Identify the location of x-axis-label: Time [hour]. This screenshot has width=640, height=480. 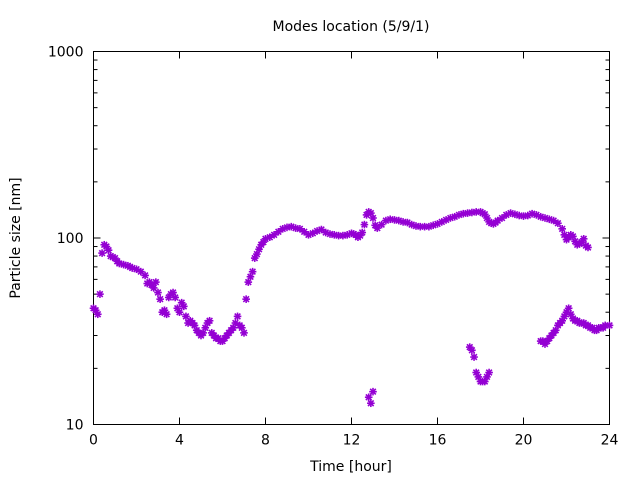
(350, 467).